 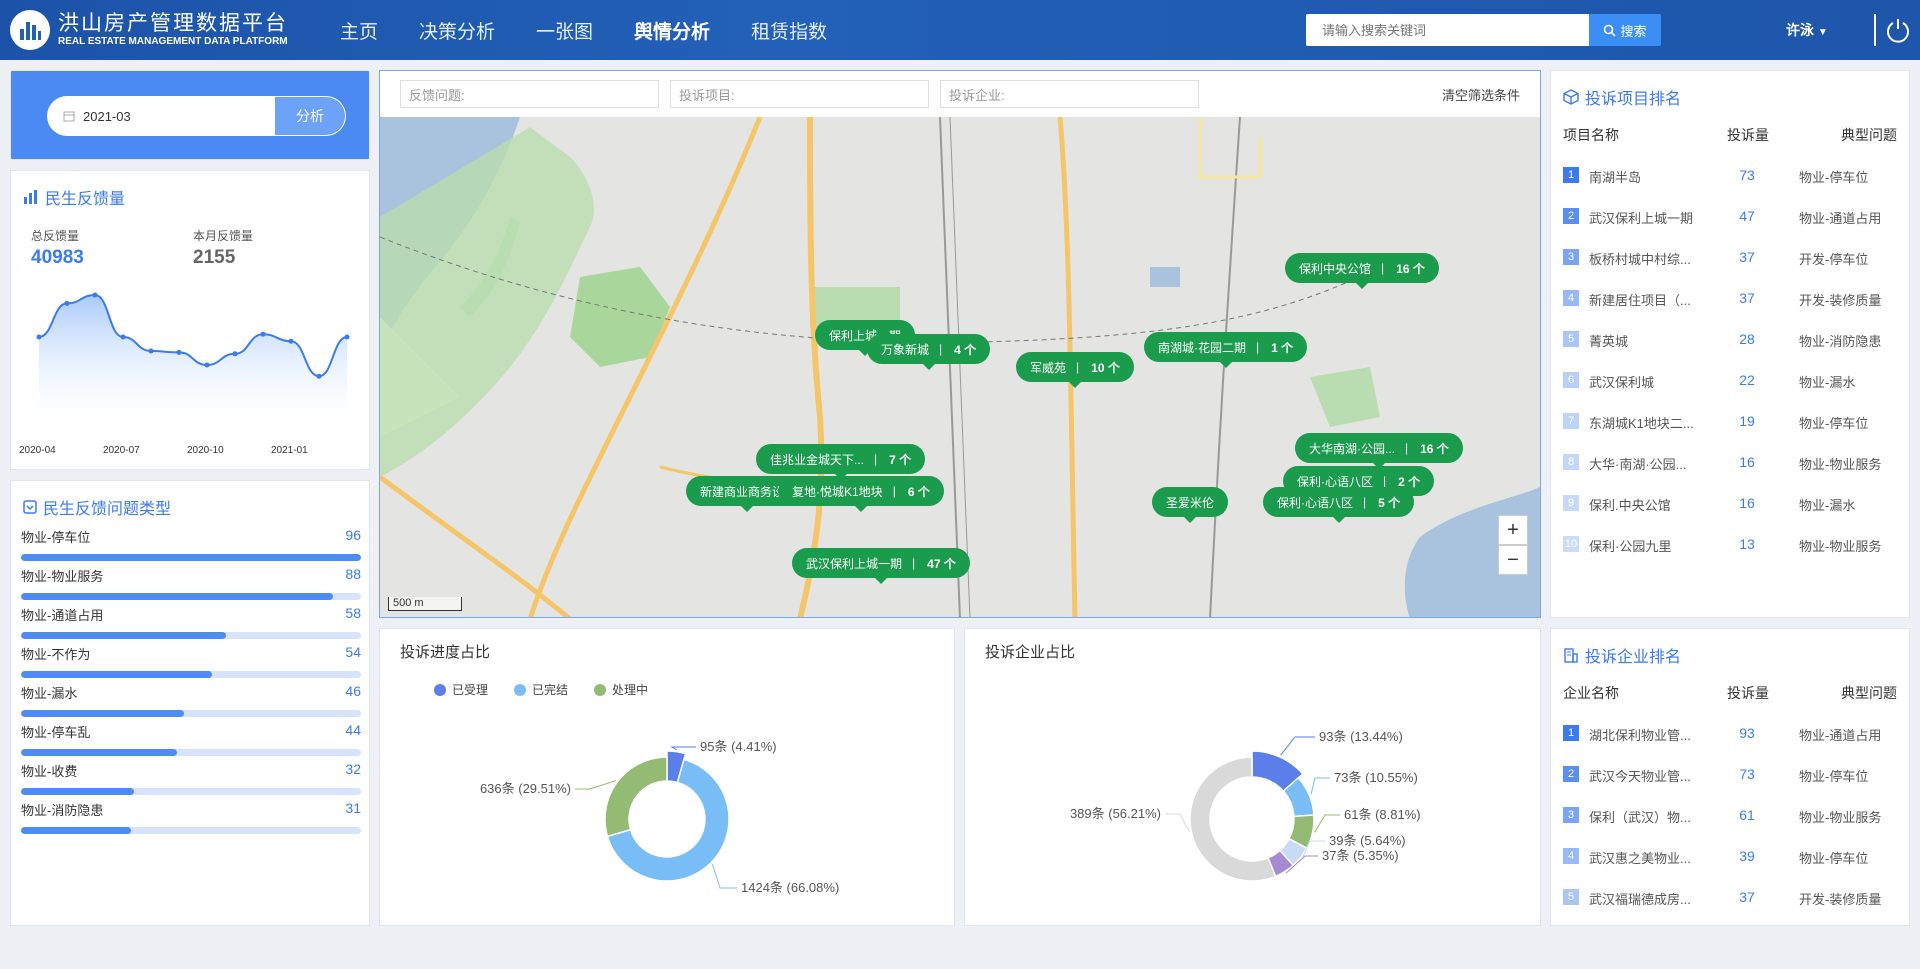 I want to click on rank-row: 10 保利·公园九里 13 物业-物业服务, so click(x=1733, y=544).